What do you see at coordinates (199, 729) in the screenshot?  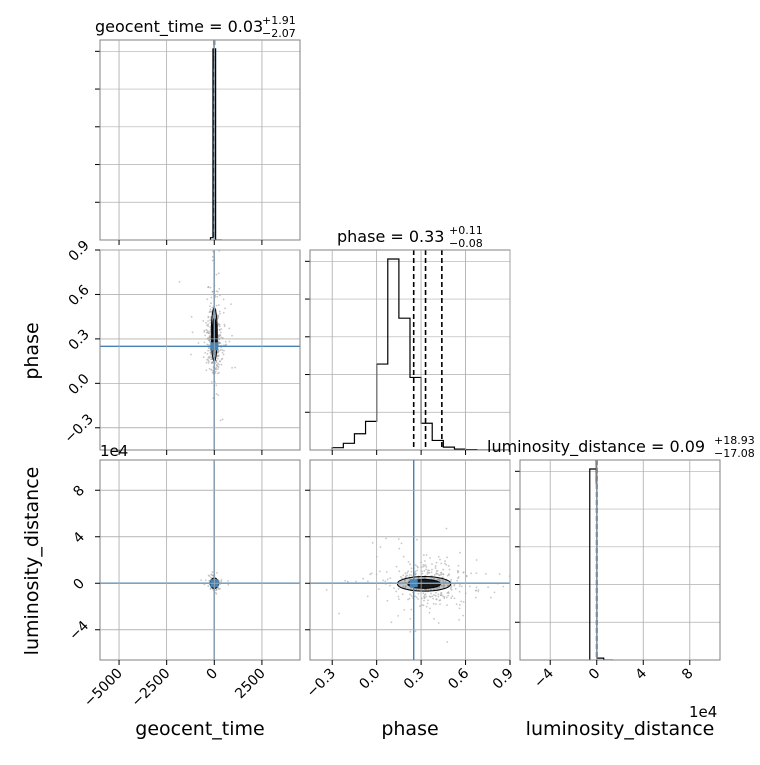 I see `x-axis-label-geocent-time: geocent_time` at bounding box center [199, 729].